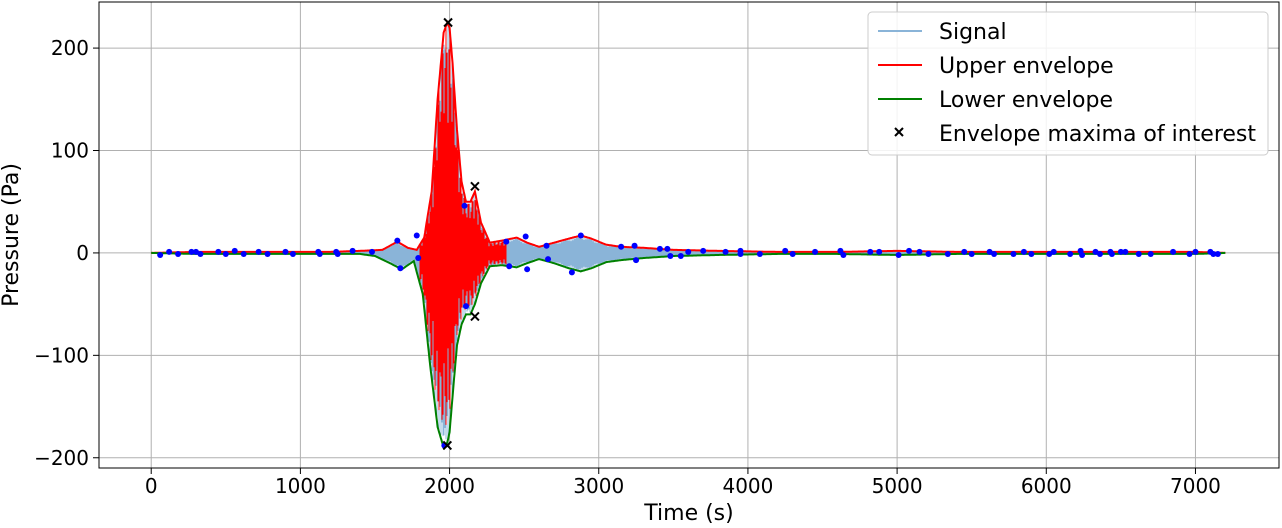 This screenshot has width=1282, height=528. What do you see at coordinates (82, 253) in the screenshot?
I see `y-tick-label: 0` at bounding box center [82, 253].